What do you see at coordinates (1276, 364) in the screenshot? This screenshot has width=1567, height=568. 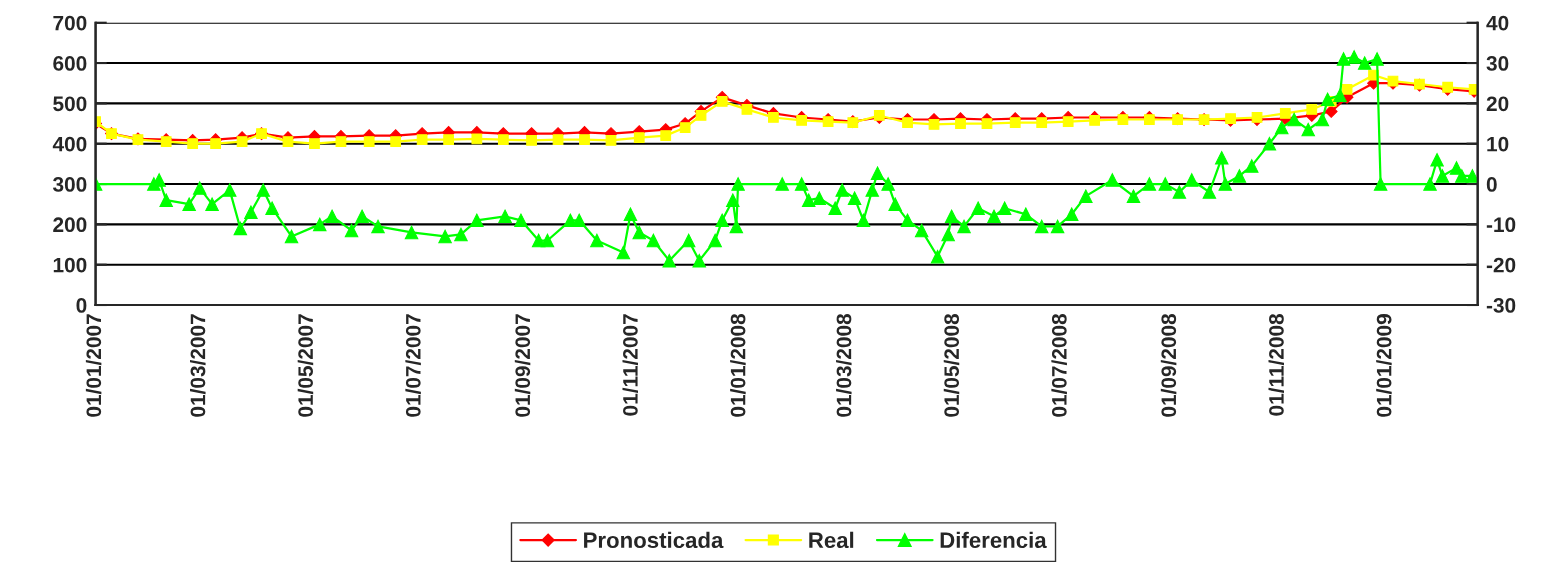 I see `x-tick-label: 01/11/2008` at bounding box center [1276, 364].